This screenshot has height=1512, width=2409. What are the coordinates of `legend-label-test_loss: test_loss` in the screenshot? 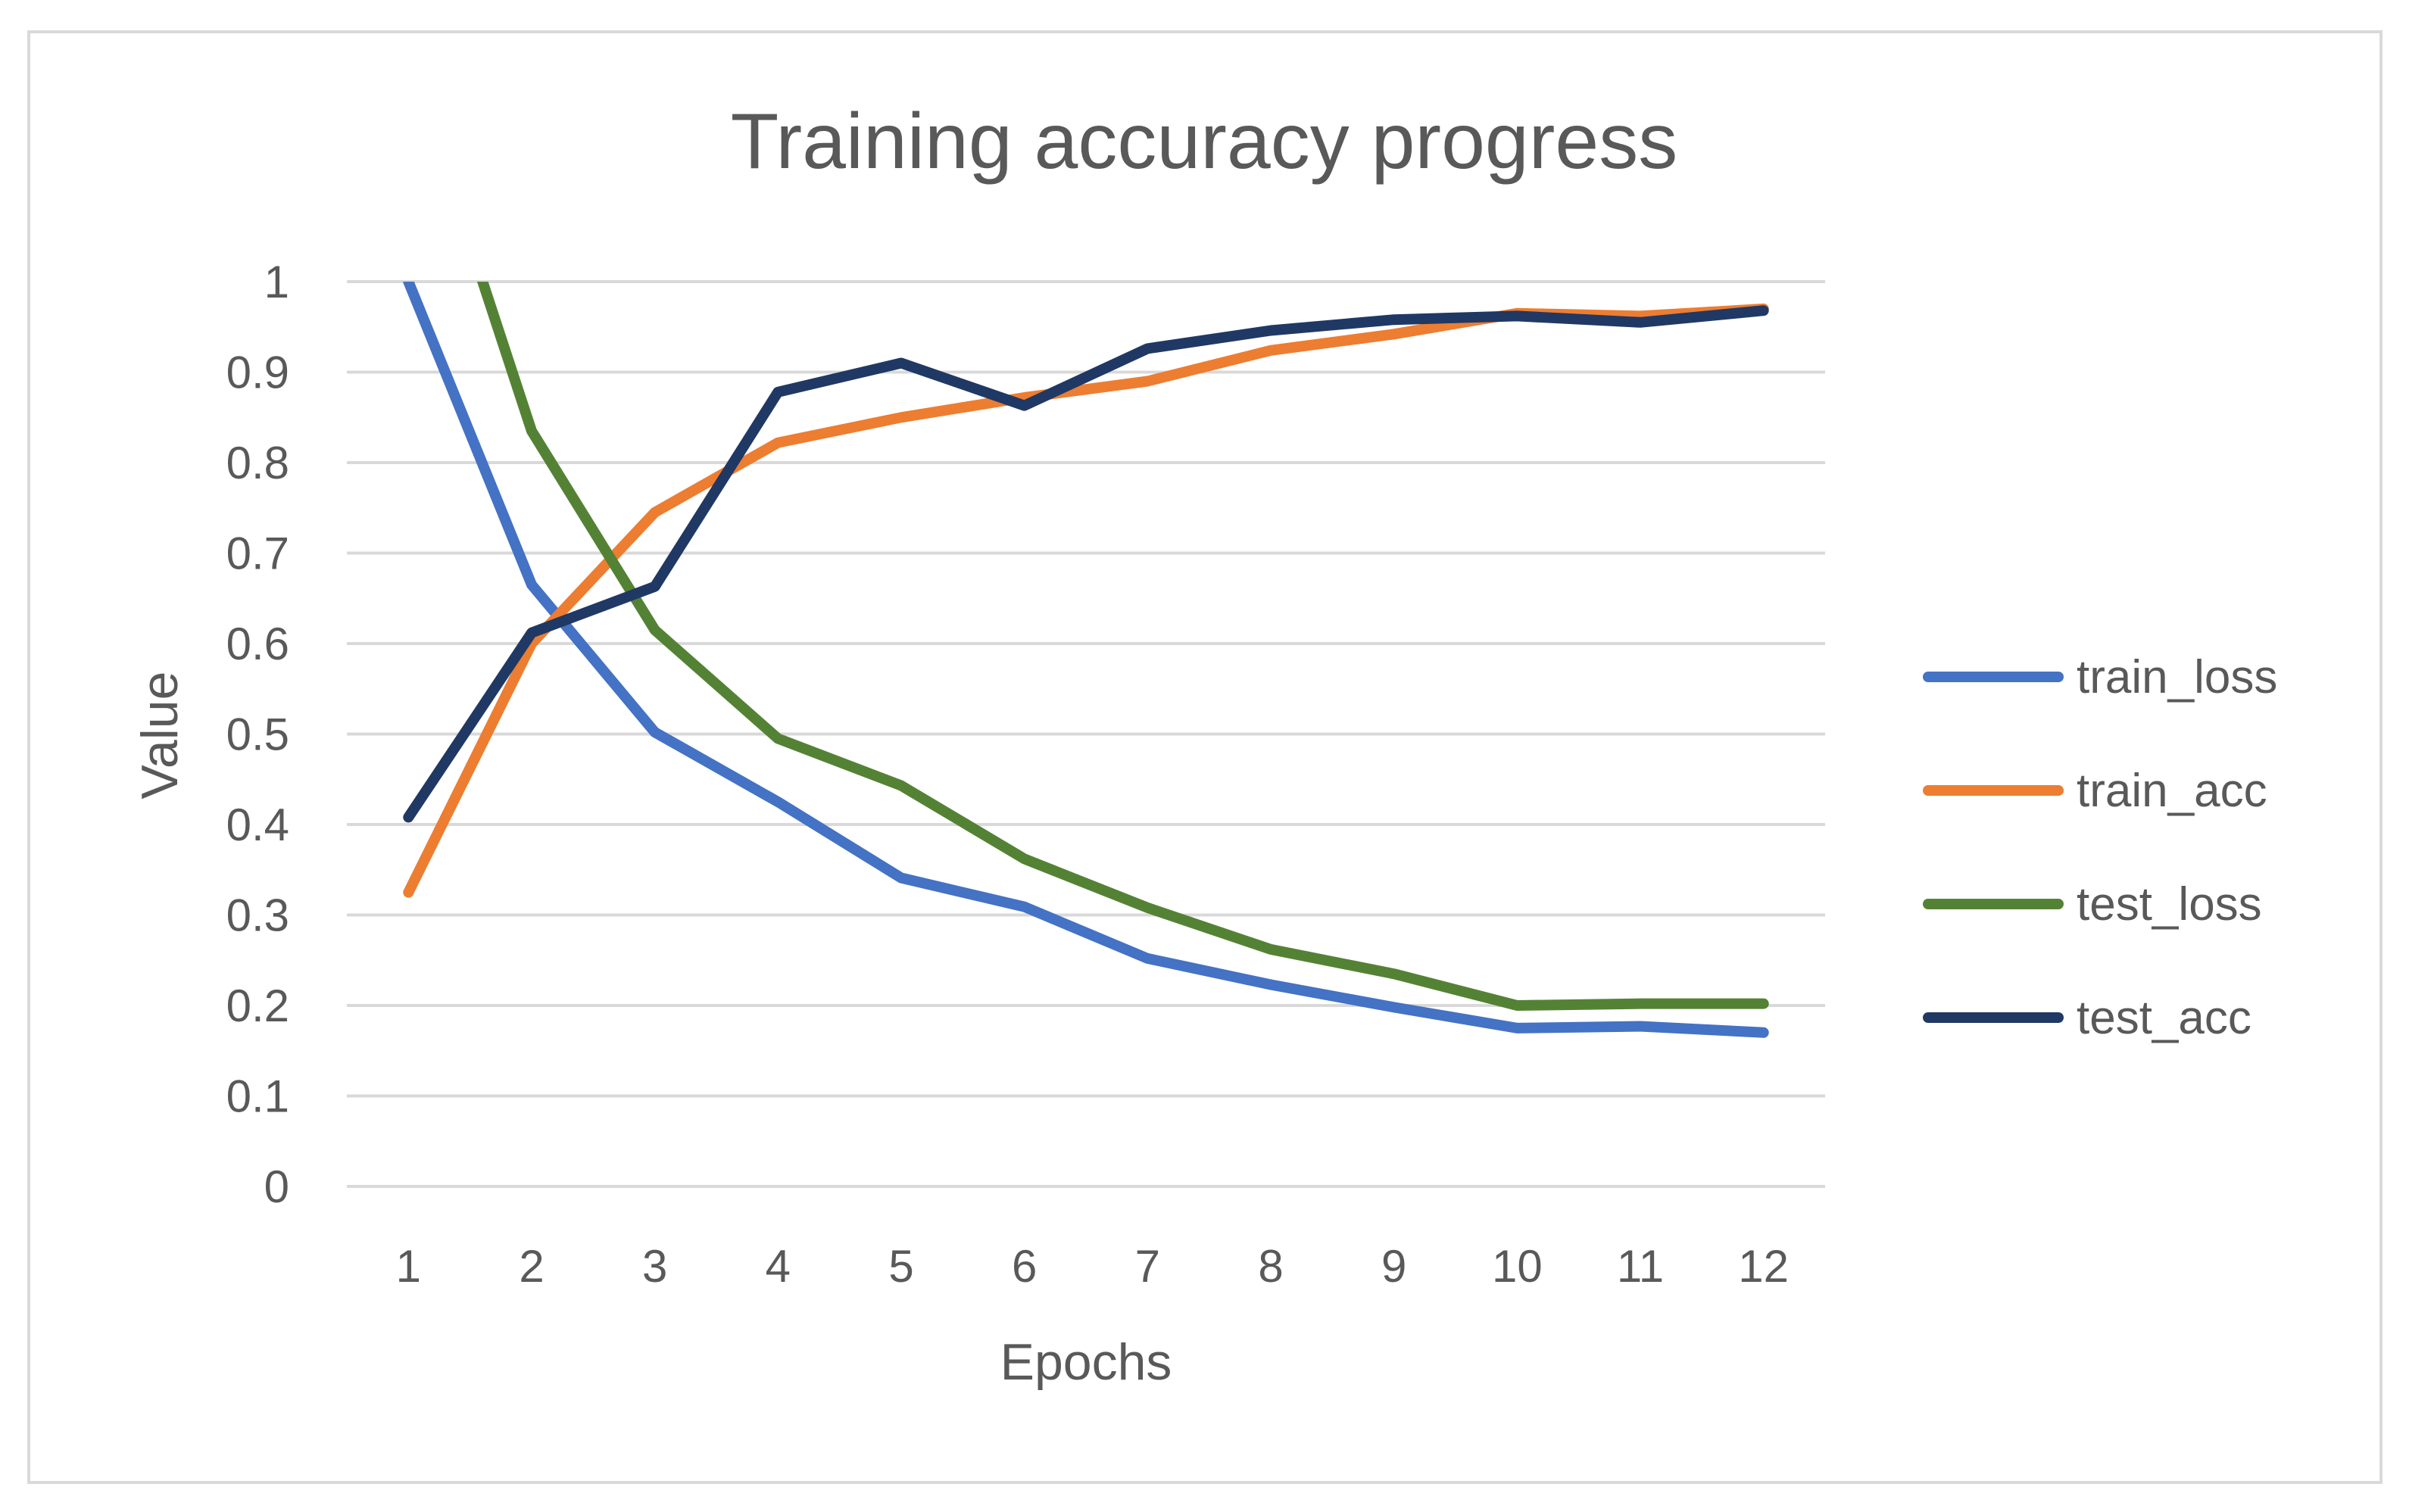 It's located at (2169, 905).